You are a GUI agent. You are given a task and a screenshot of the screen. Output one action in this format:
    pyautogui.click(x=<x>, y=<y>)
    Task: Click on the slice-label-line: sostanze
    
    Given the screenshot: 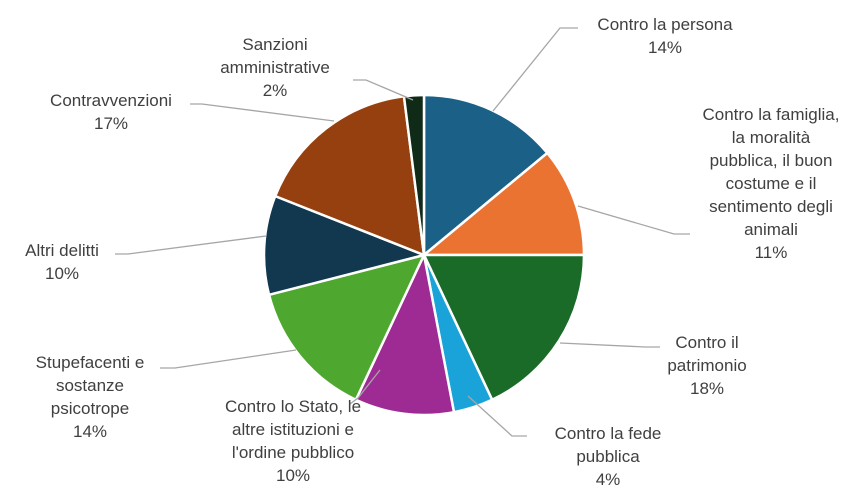 What is the action you would take?
    pyautogui.click(x=90, y=385)
    